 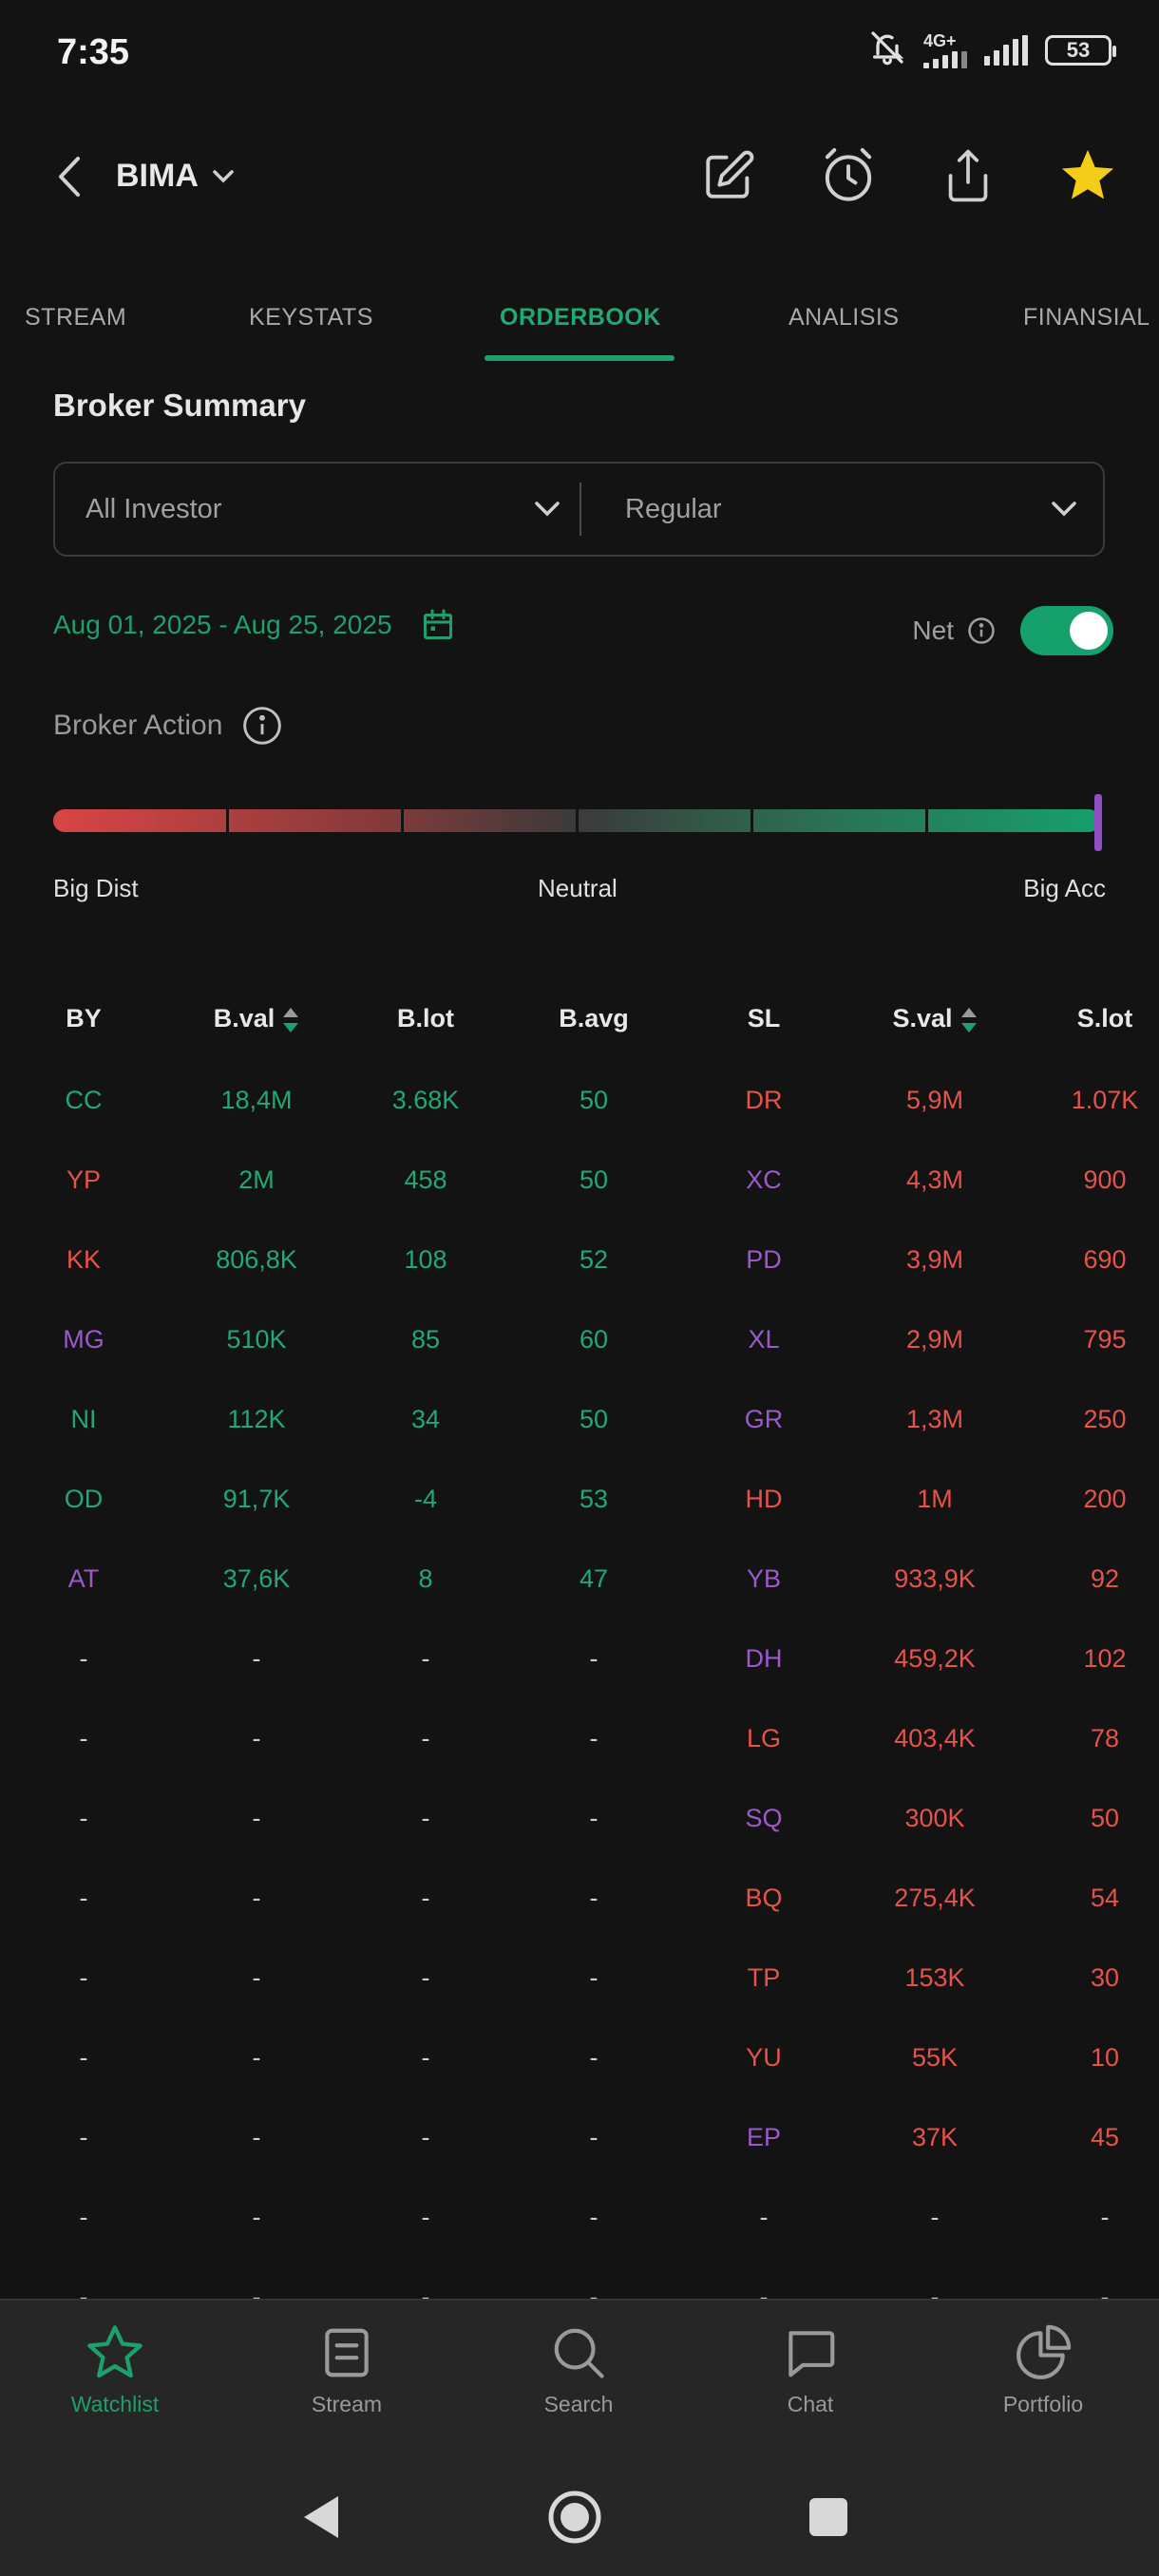 I want to click on table-row: YP 2M 458 50 XC 4,3M 900, so click(x=579, y=1180).